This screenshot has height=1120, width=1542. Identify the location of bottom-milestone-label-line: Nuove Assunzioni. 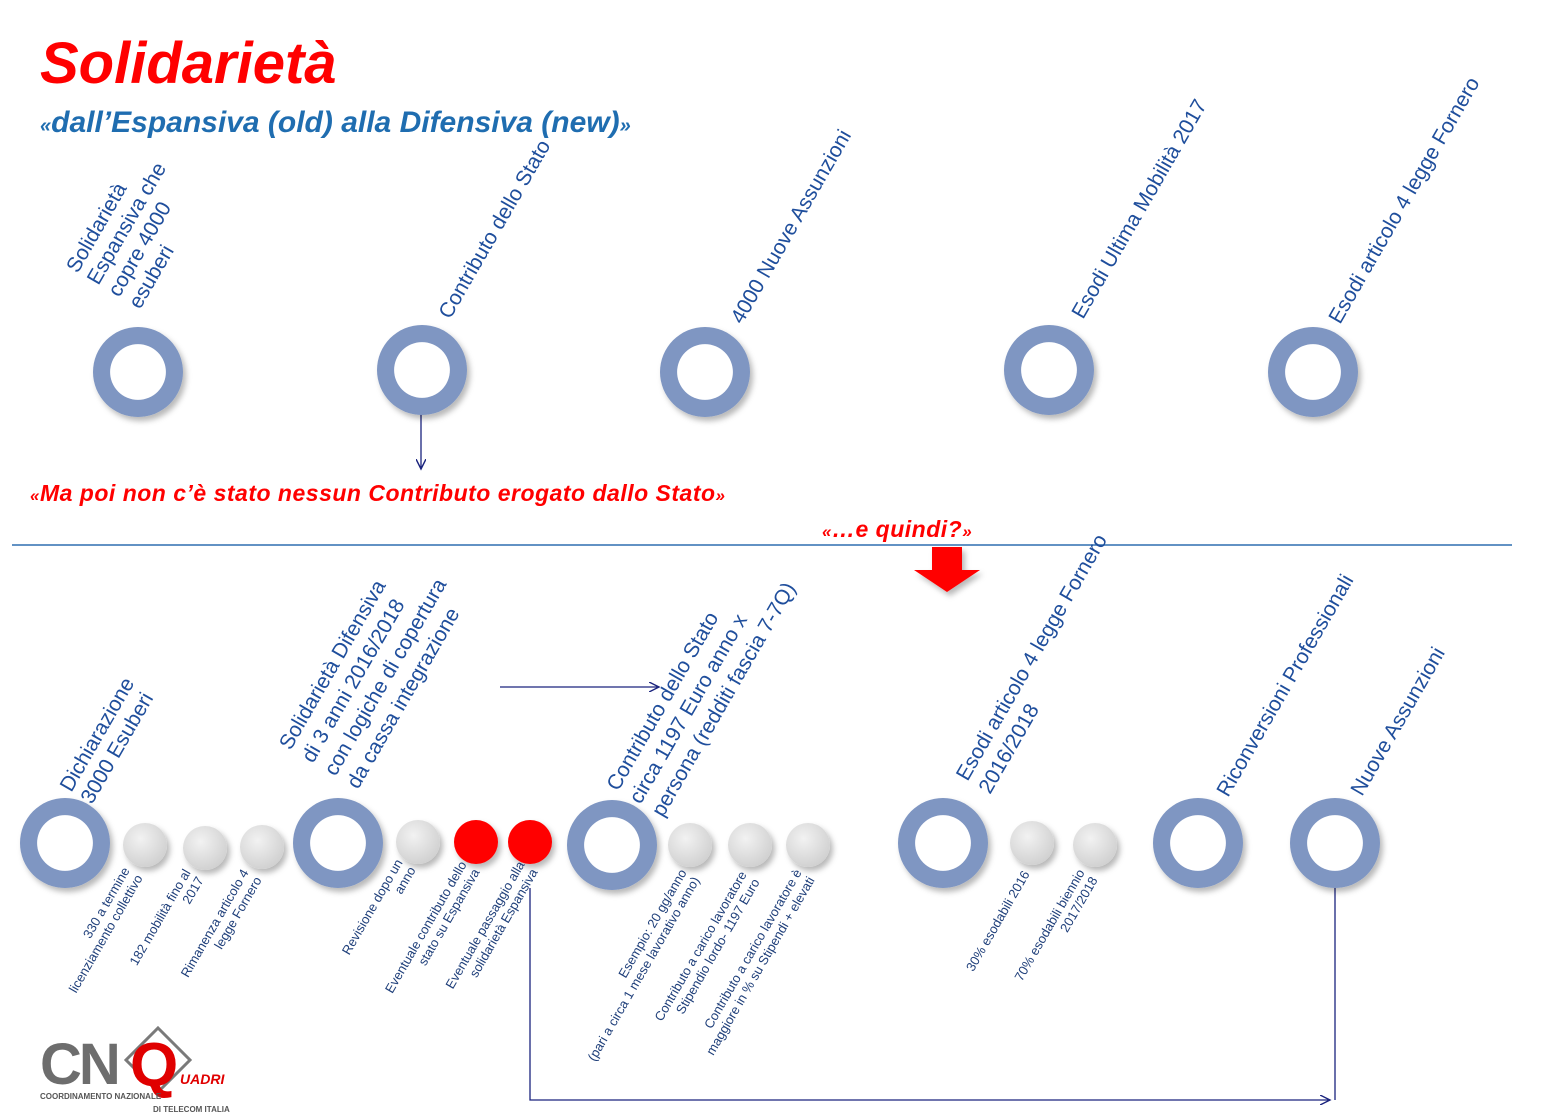
(1397, 721).